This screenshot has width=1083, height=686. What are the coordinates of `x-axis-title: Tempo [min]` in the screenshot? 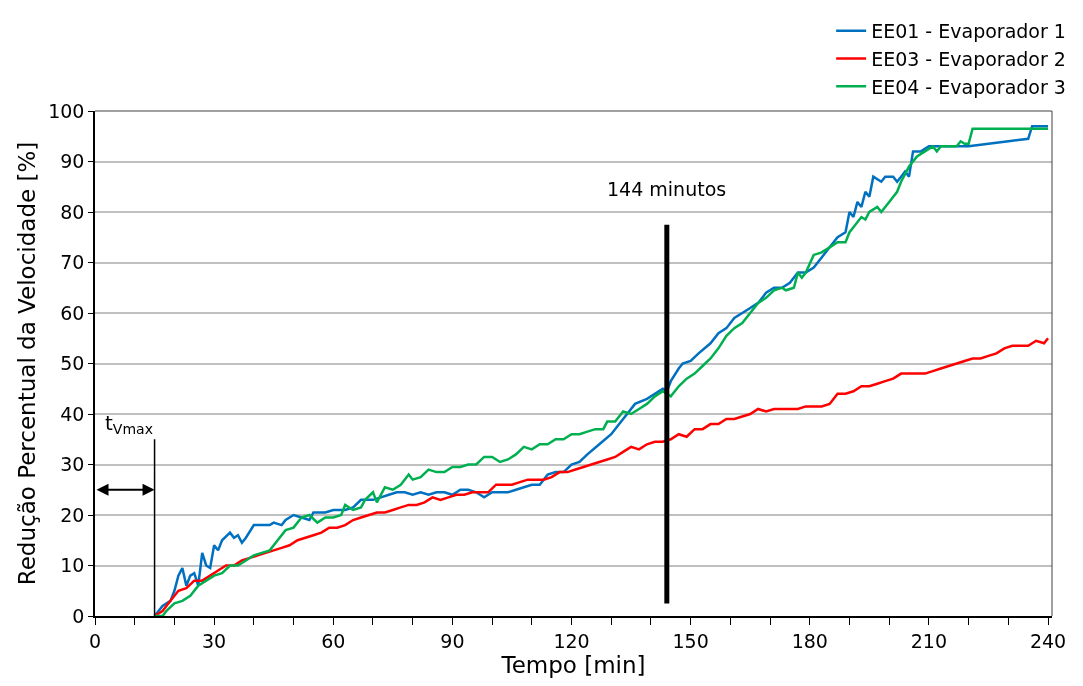 It's located at (573, 664).